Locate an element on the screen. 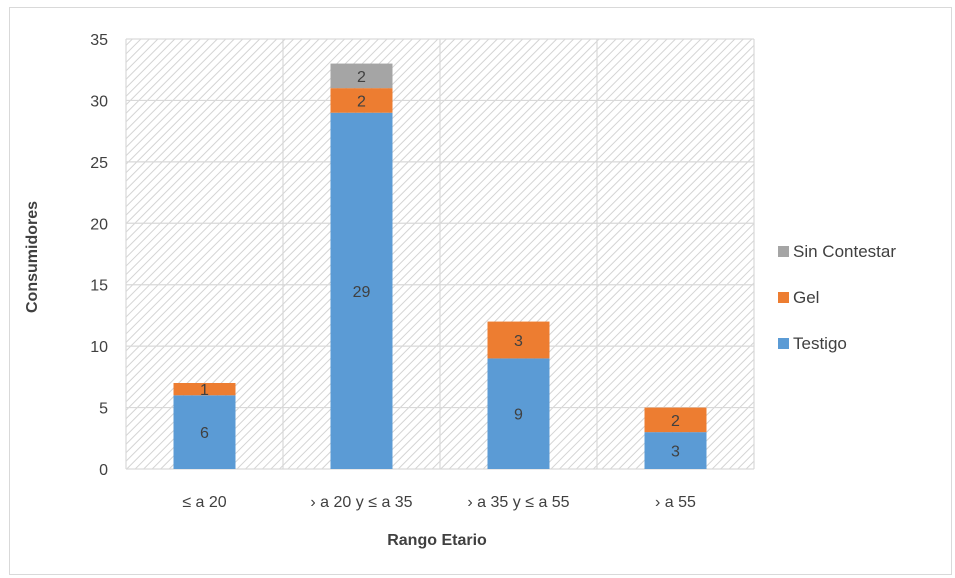 Image resolution: width=955 pixels, height=578 pixels. y-tick-label: 10 is located at coordinates (99, 347).